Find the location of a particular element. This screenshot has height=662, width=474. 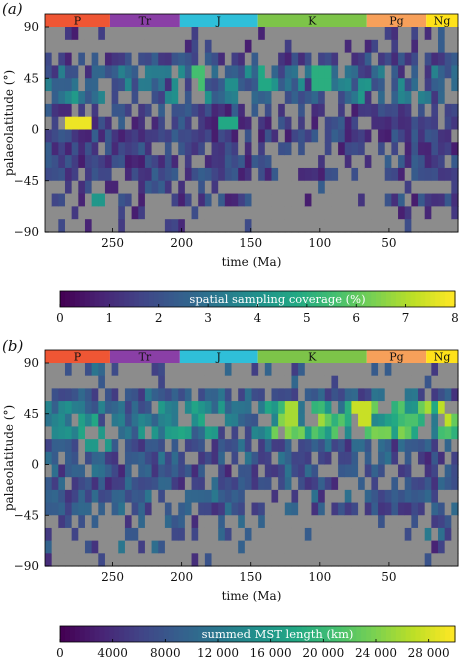

colorbar-tick-label: 20 000 is located at coordinates (323, 653).